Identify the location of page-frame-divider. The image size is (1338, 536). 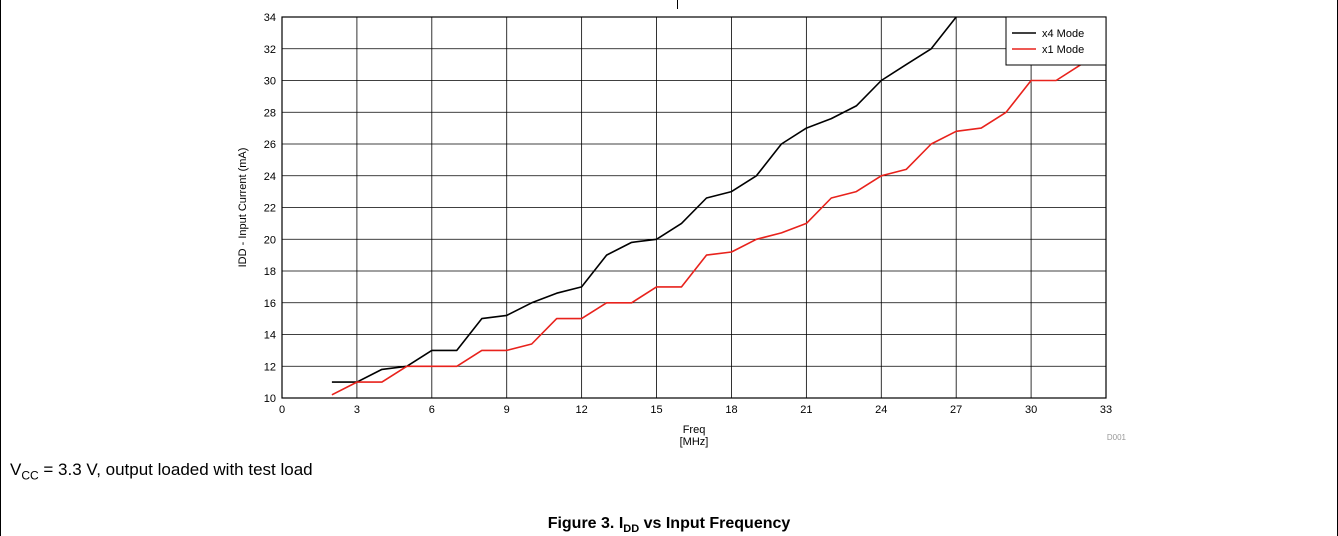
(677, 4).